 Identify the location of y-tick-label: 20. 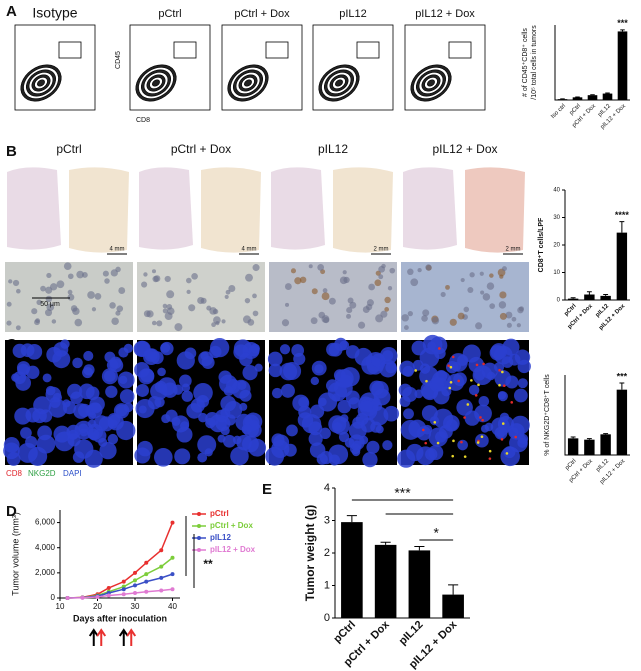
(556, 246).